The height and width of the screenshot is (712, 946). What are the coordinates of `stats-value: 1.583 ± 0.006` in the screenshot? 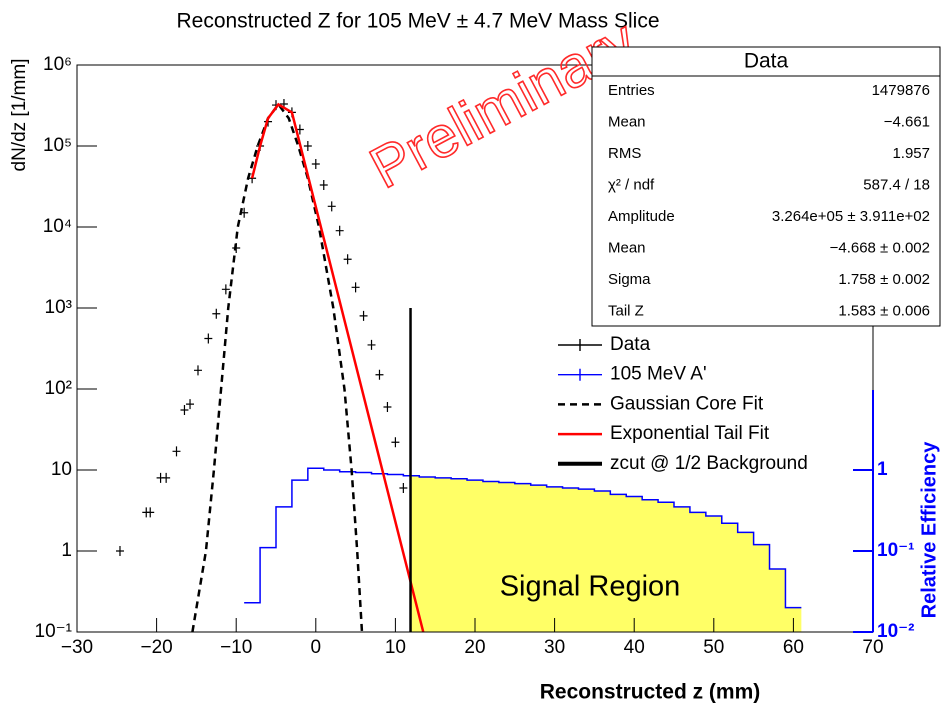 It's located at (884, 310).